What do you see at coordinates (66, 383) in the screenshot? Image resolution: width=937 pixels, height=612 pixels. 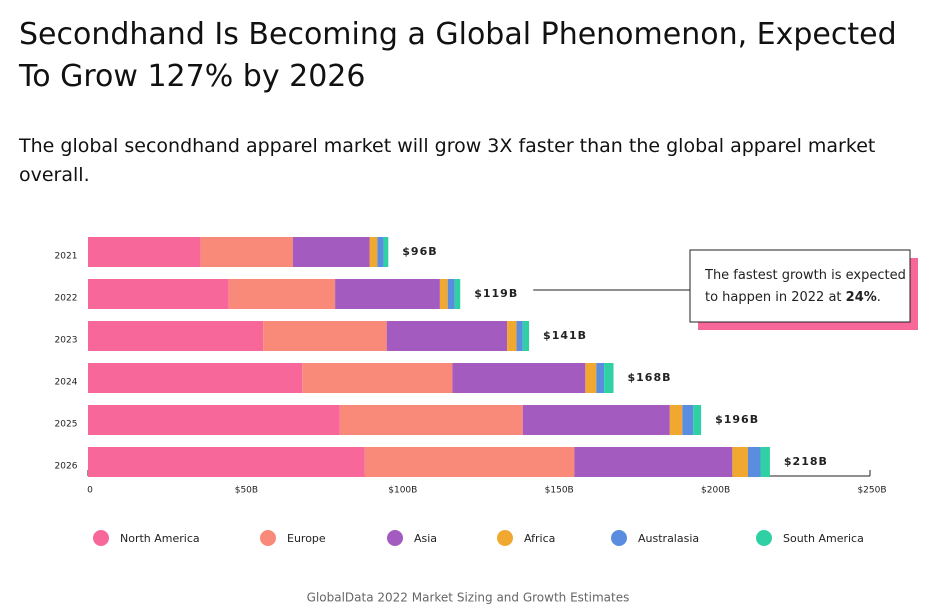 I see `y-tick-label: 2024` at bounding box center [66, 383].